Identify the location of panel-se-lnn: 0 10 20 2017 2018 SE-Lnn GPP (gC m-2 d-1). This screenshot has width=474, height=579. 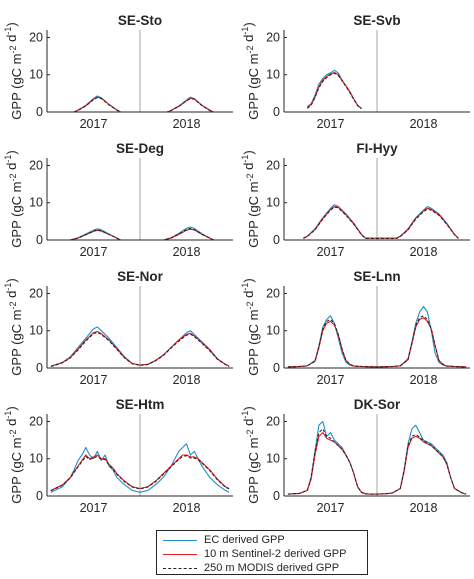
(355, 328).